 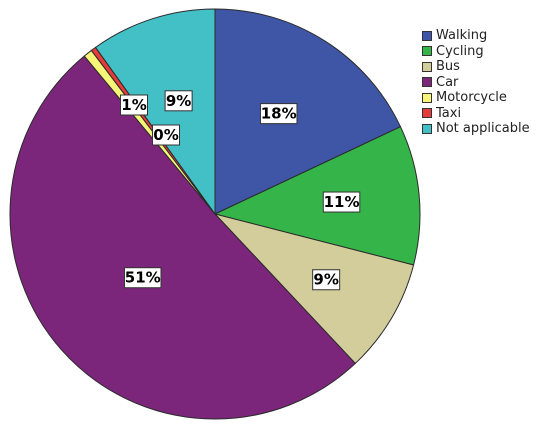 I want to click on legend-label-taxi: Taxi, so click(x=449, y=113).